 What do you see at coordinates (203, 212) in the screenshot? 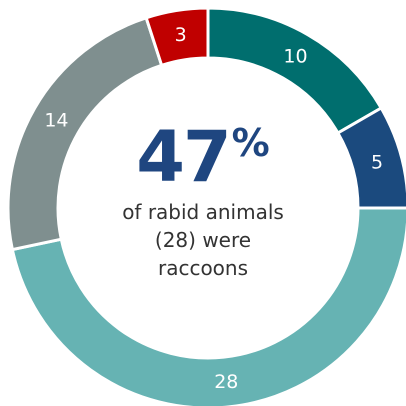
I see `caption-line-1: of rabid animals` at bounding box center [203, 212].